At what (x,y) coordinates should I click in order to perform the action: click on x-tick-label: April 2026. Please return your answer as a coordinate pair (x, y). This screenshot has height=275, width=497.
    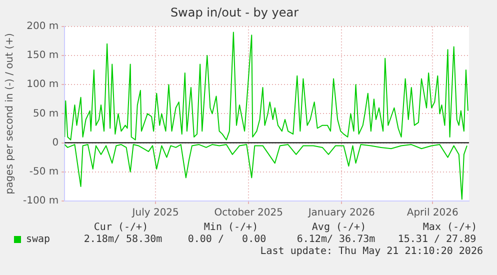
    Looking at the image, I should click on (432, 213).